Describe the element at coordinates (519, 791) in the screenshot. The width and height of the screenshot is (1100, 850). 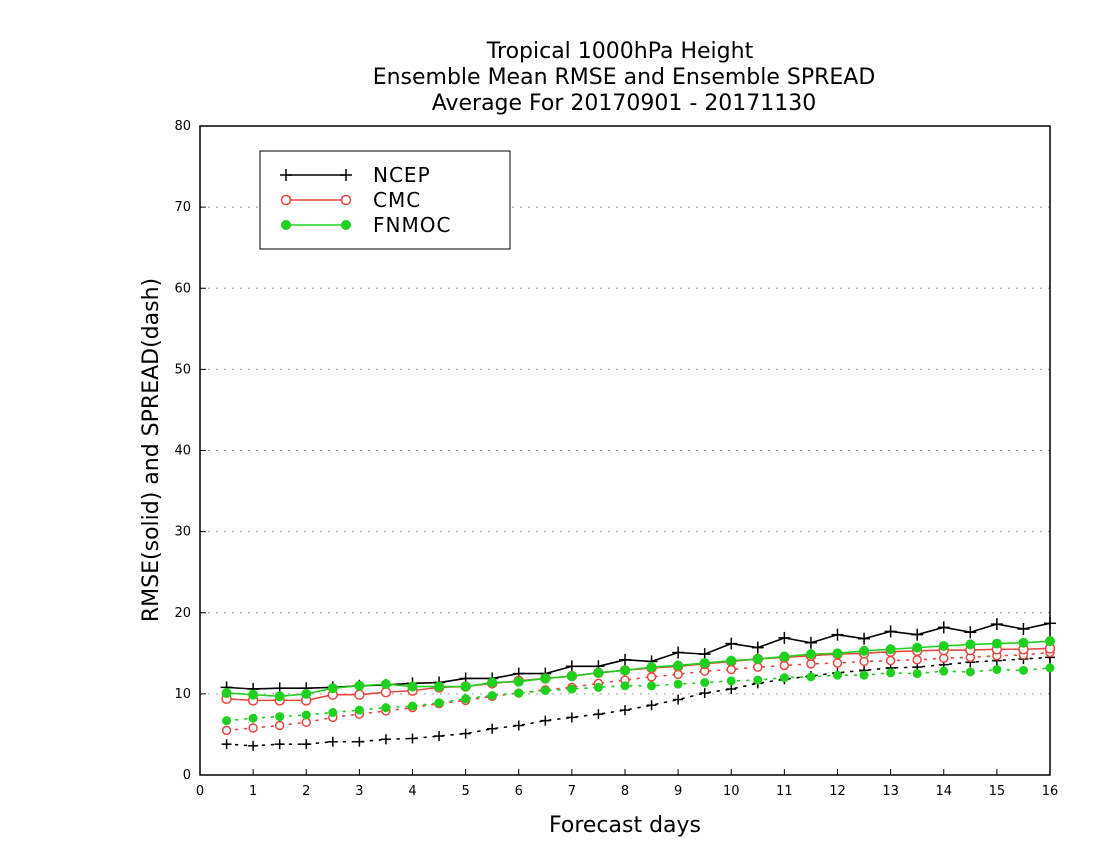
I see `x-tick-label-6: 6` at that location.